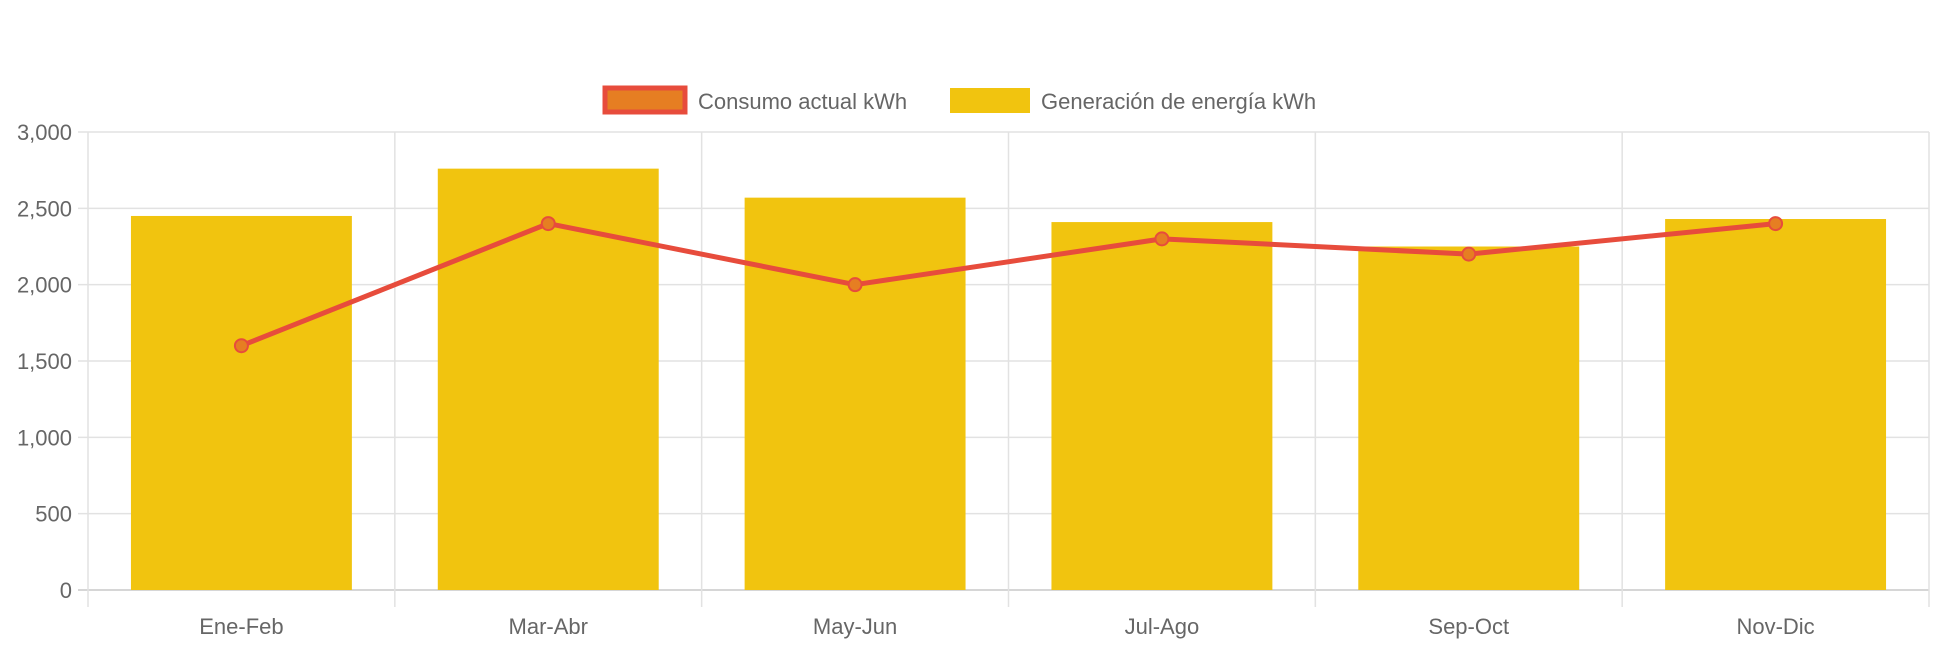 The height and width of the screenshot is (651, 1942). I want to click on legend-label-generacion: Generación de energía kWh, so click(1178, 101).